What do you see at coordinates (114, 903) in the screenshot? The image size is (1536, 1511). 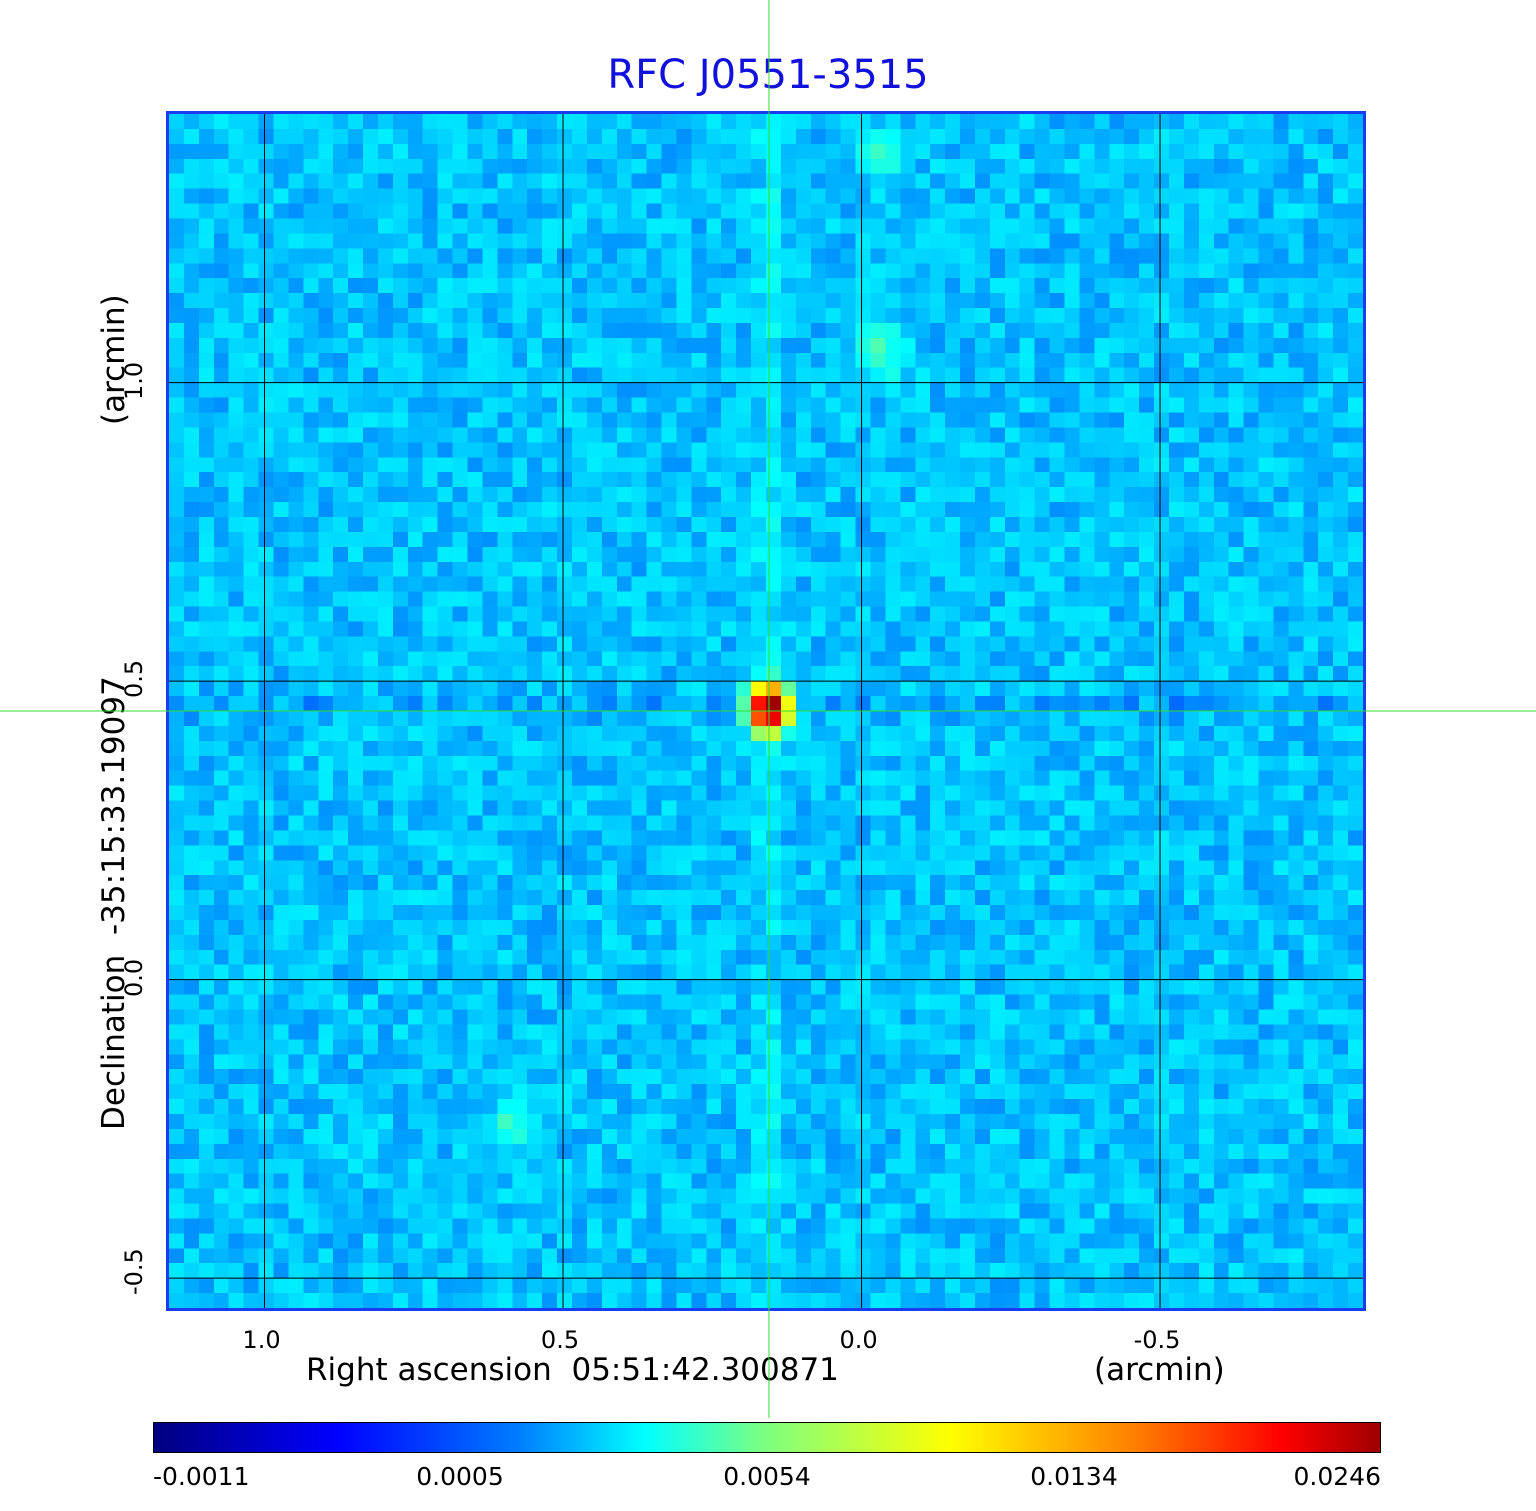 I see `y-axis-label: Declination -35:15:33.19097` at bounding box center [114, 903].